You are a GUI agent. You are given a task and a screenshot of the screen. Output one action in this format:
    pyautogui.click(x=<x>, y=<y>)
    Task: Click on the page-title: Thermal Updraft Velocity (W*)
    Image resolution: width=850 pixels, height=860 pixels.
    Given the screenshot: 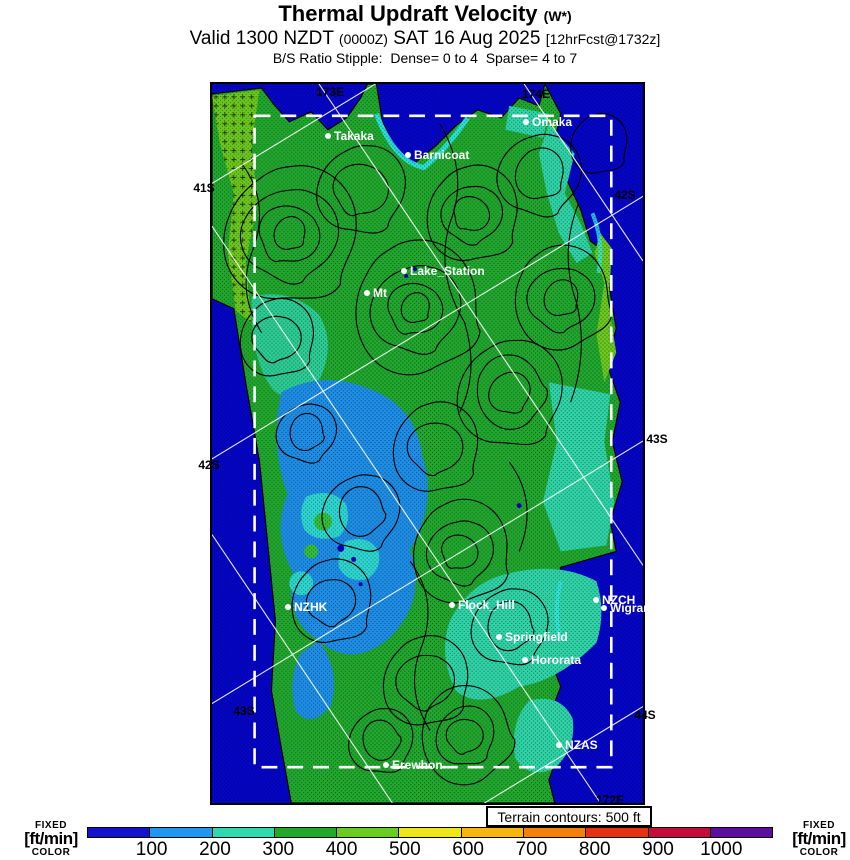 What is the action you would take?
    pyautogui.click(x=425, y=15)
    